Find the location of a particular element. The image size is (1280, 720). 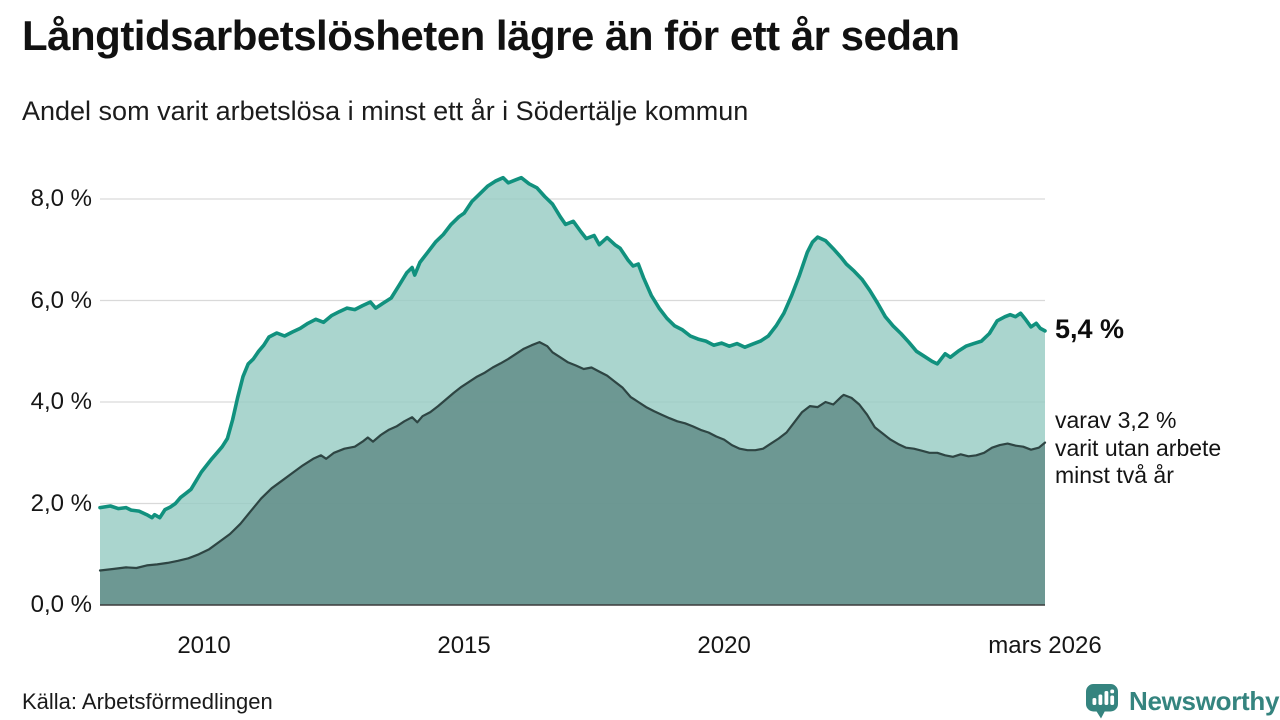

x-tick-label: 2020 is located at coordinates (724, 645).